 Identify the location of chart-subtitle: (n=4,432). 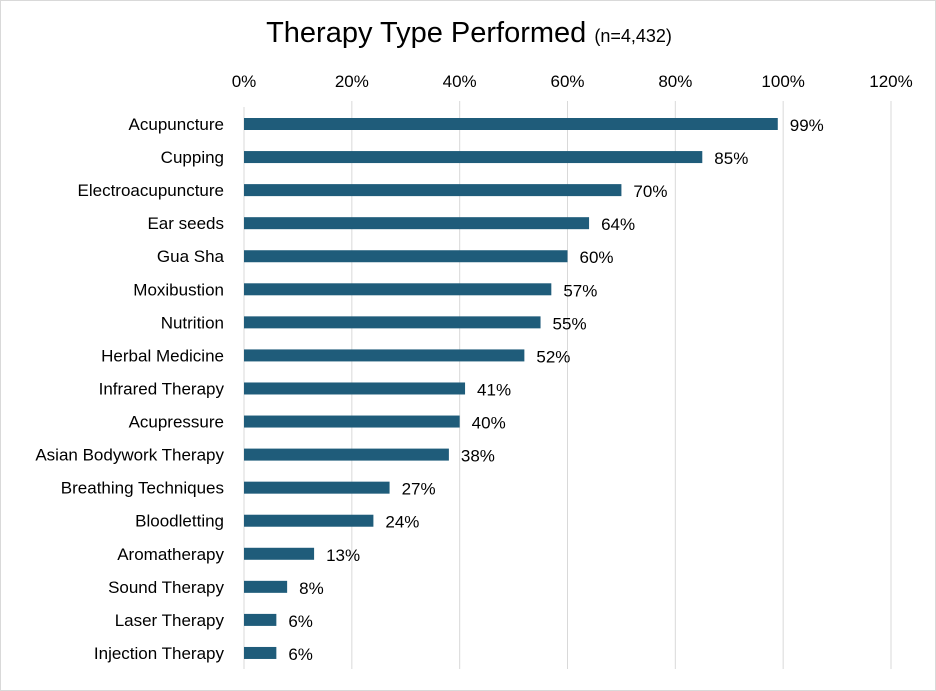
(633, 36).